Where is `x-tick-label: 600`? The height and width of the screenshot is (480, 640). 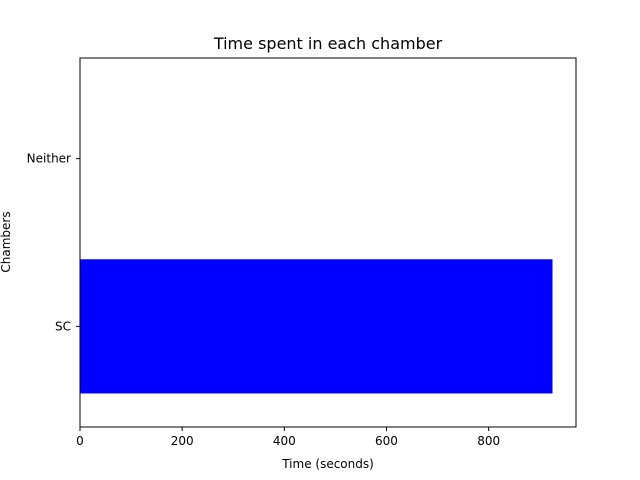 x-tick-label: 600 is located at coordinates (386, 441).